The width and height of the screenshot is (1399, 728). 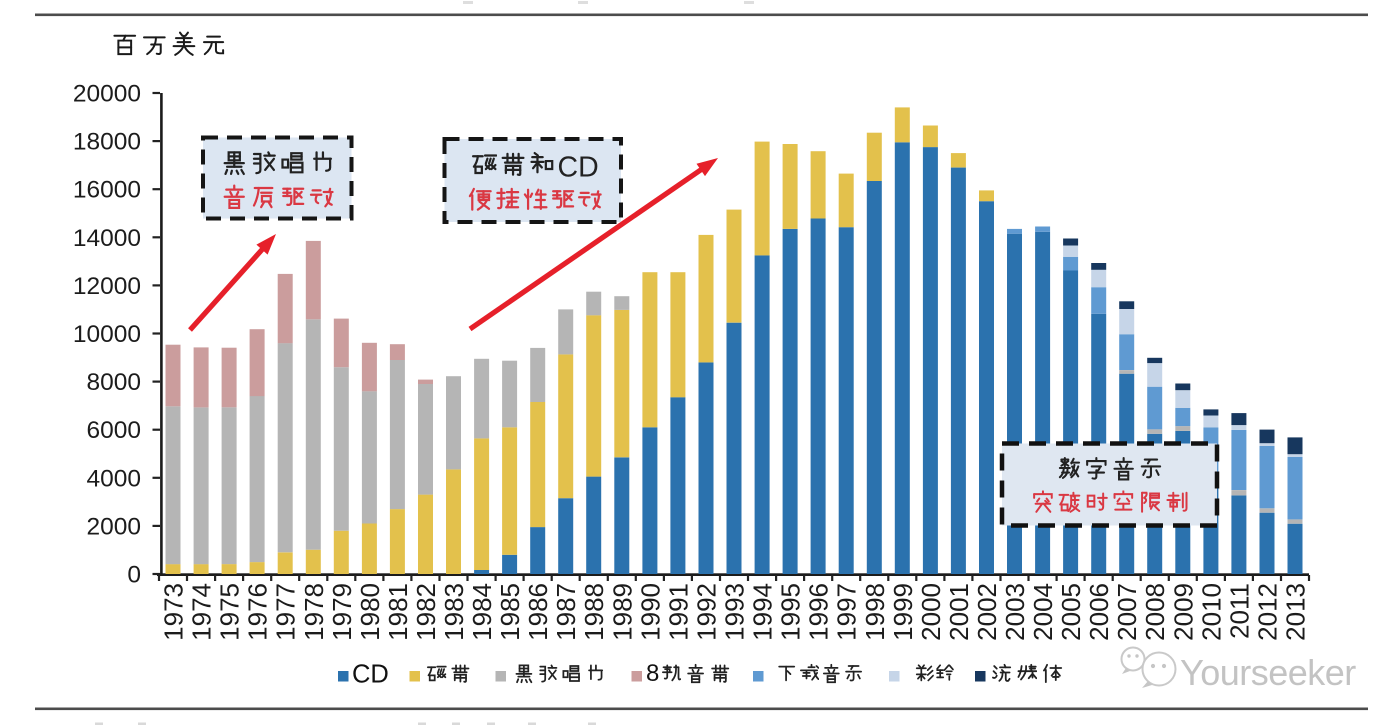 I want to click on svg-text: 1992, so click(x=707, y=612).